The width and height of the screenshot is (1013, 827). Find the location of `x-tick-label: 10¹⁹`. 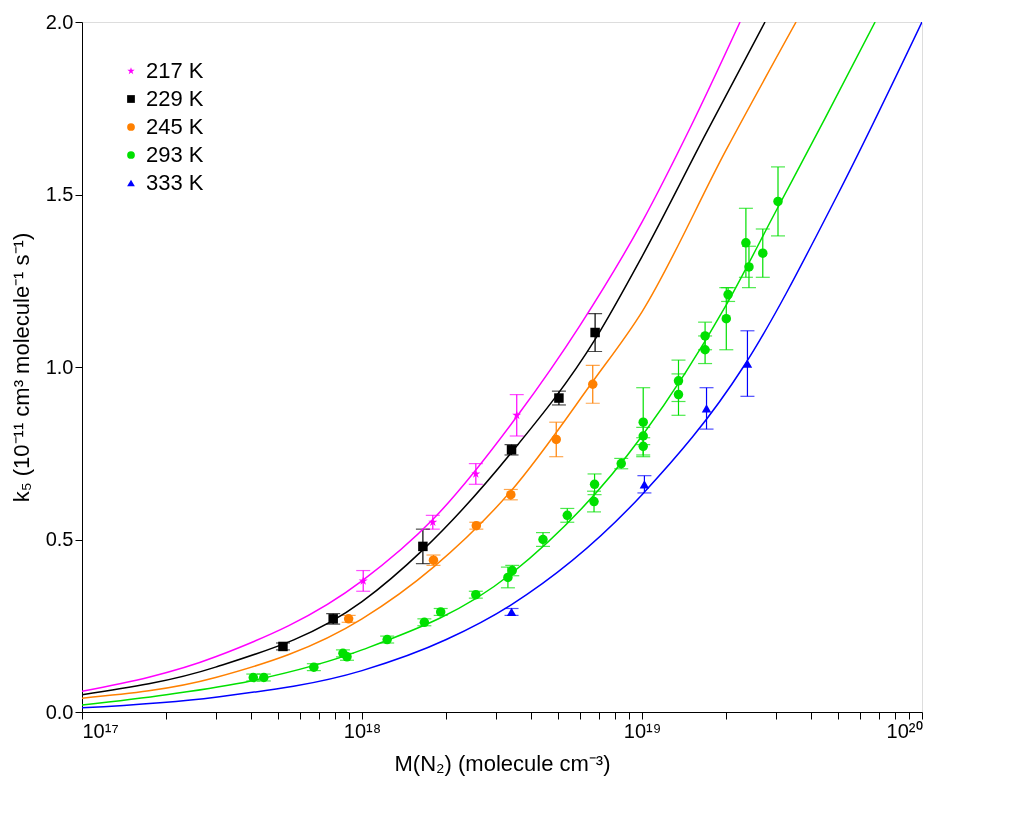

x-tick-label: 10¹⁹ is located at coordinates (642, 730).